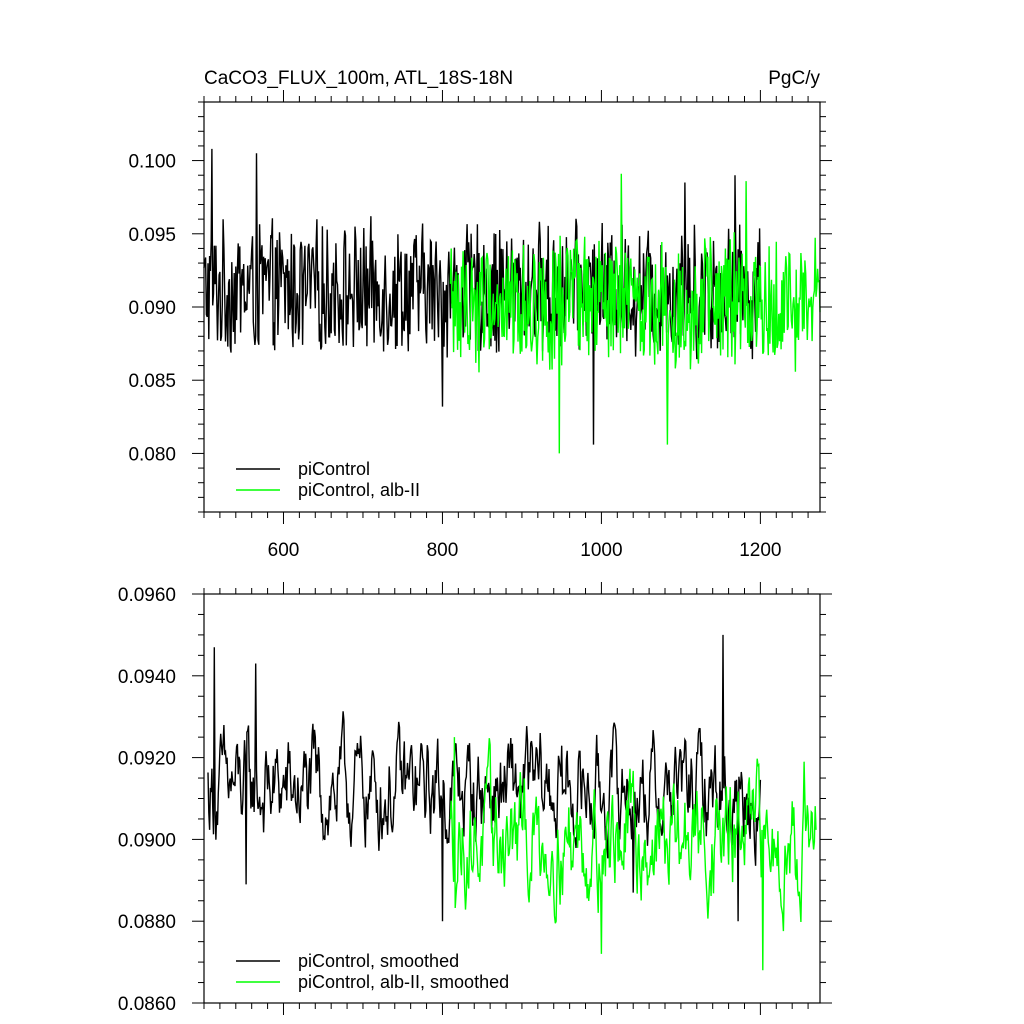 The width and height of the screenshot is (1024, 1024). I want to click on y-tick-label: 0.0920, so click(147, 759).